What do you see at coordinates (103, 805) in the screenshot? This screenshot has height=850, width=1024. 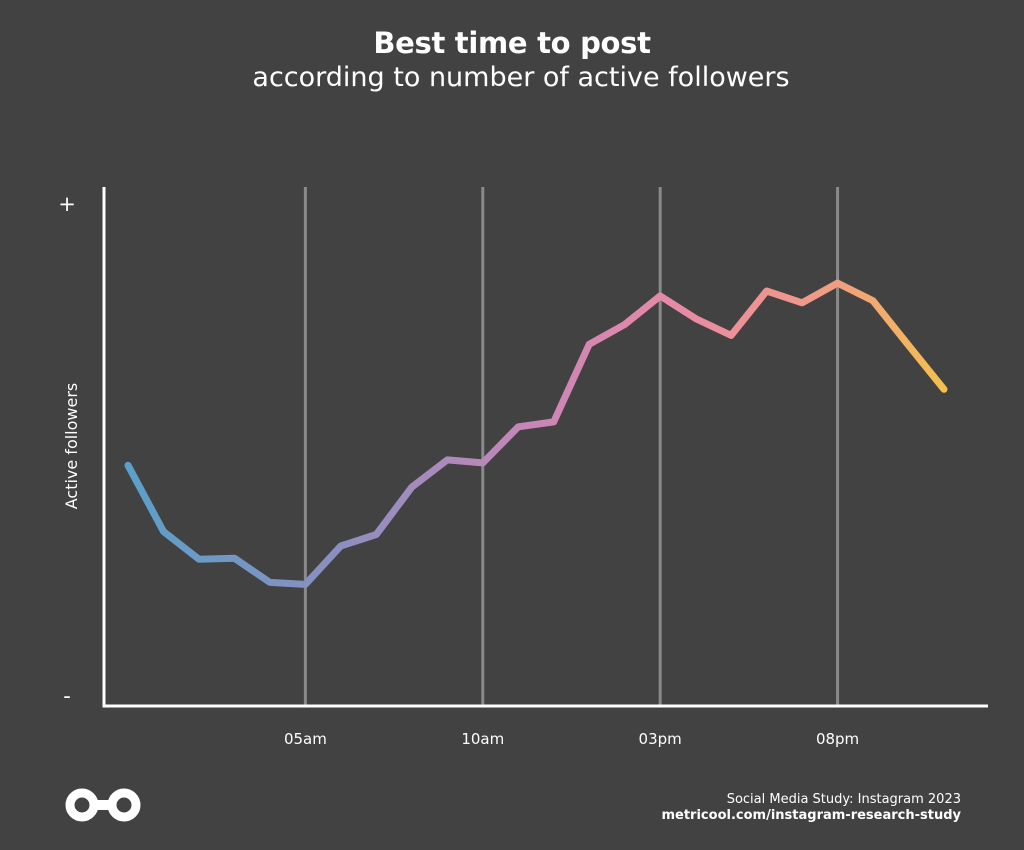 I see `infinity-logo-icon` at bounding box center [103, 805].